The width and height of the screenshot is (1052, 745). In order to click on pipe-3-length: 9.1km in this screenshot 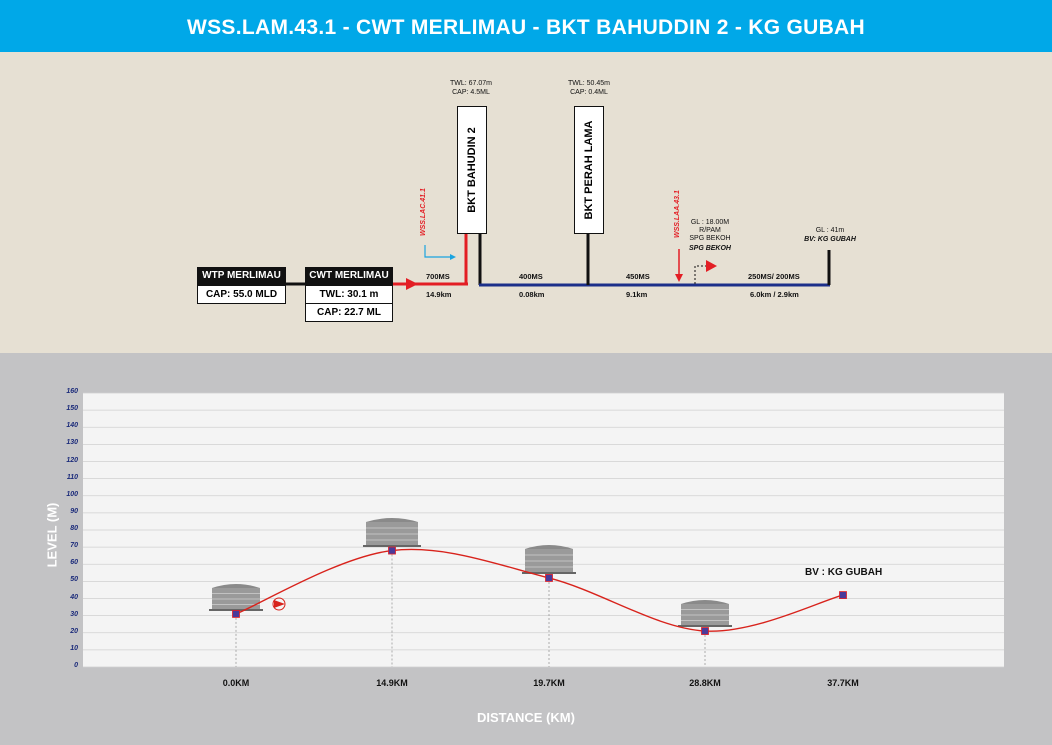, I will do `click(637, 294)`.